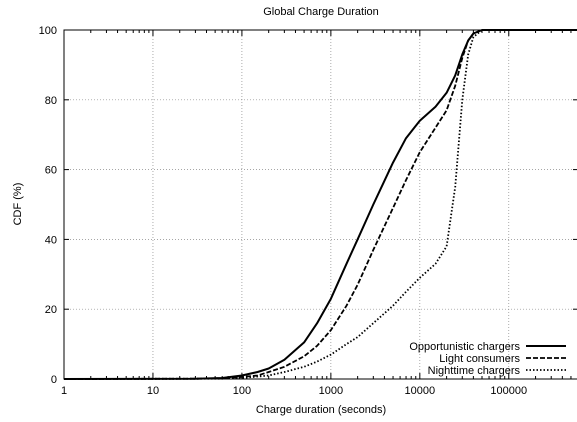  Describe the element at coordinates (321, 410) in the screenshot. I see `x-axis-label: Charge duration (seconds)` at that location.